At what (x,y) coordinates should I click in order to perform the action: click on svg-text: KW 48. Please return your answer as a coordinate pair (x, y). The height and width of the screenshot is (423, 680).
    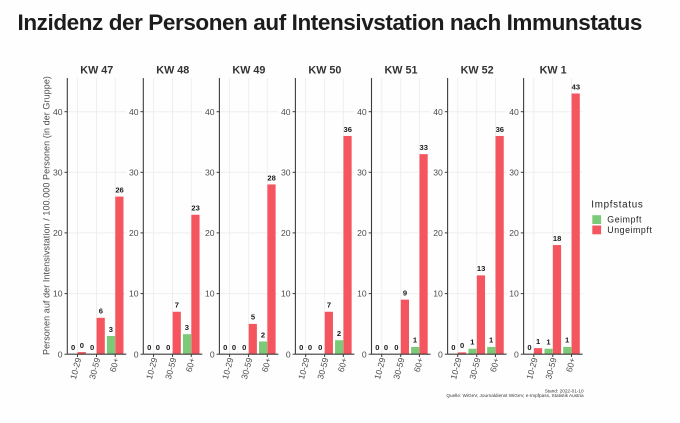
    Looking at the image, I should click on (172, 71).